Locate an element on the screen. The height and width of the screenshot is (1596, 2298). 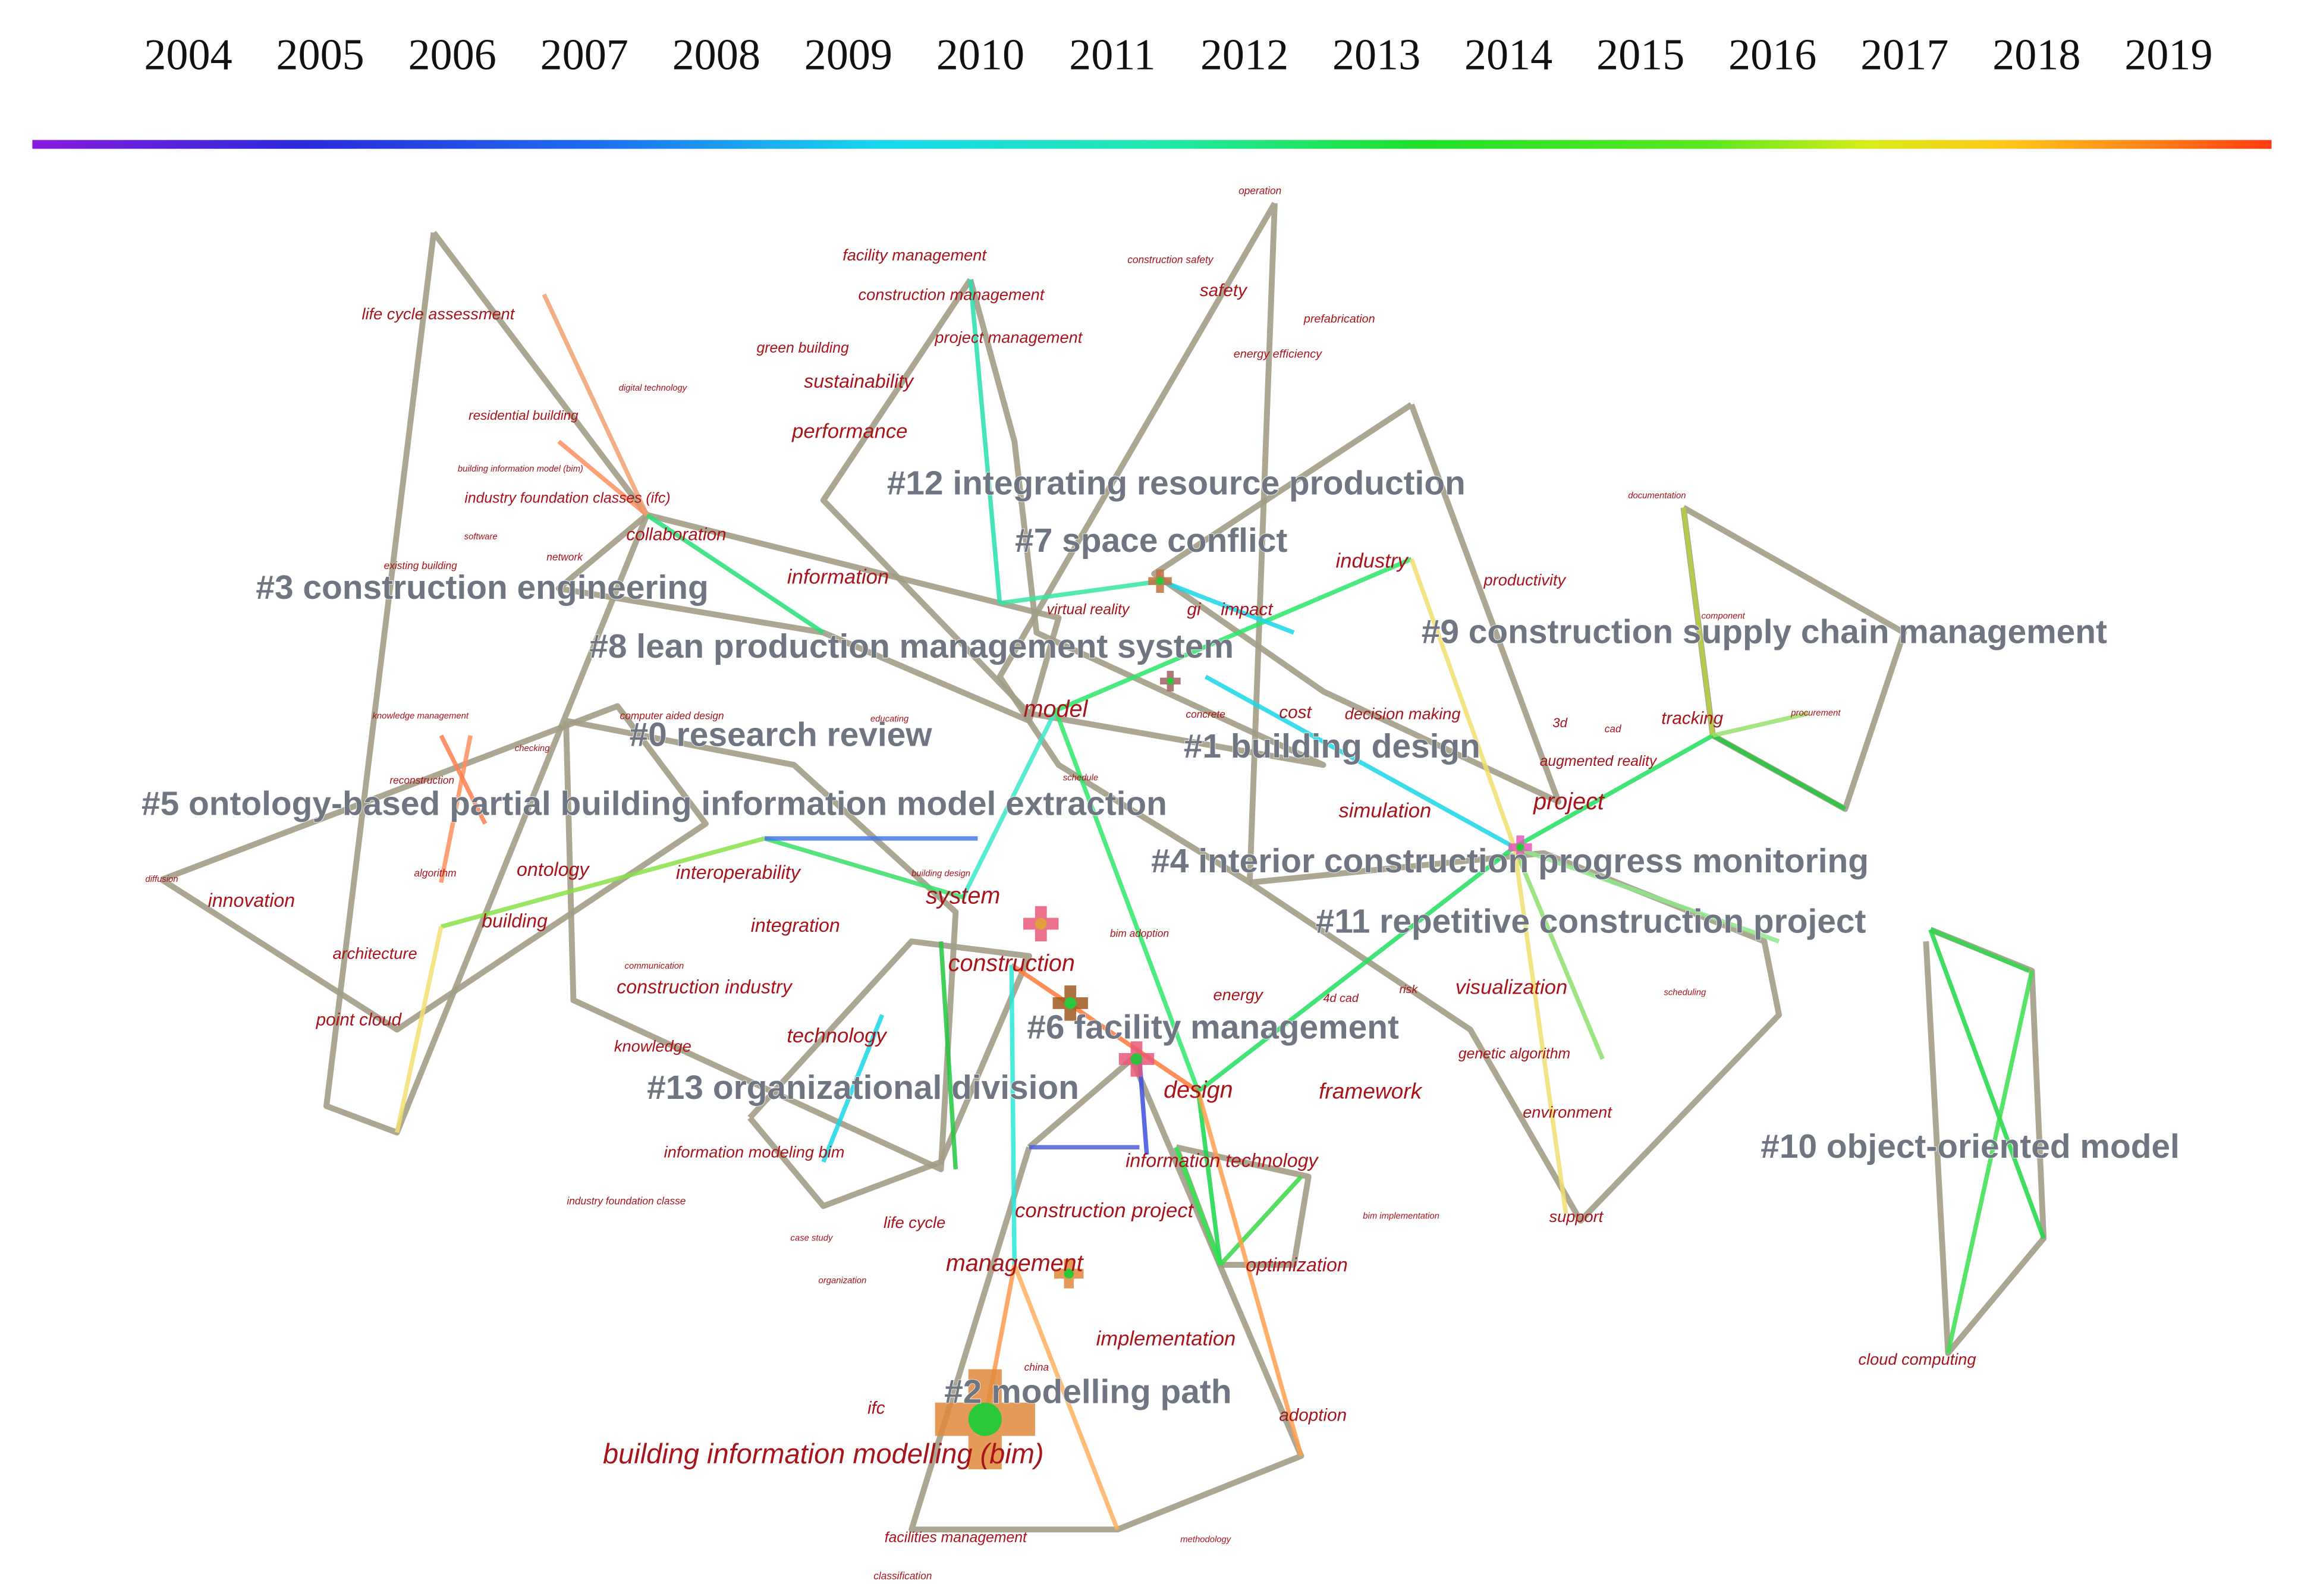
year-label: 2016 is located at coordinates (1772, 54).